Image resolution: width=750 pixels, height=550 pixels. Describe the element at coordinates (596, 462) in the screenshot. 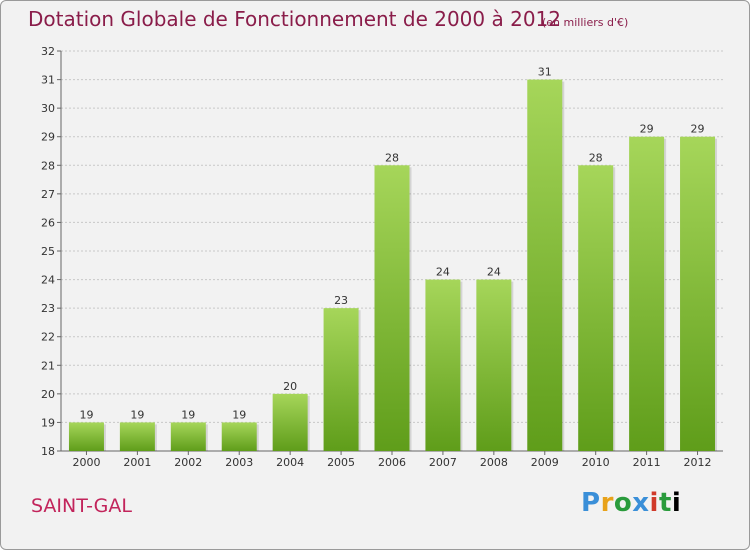

I see `x-tick-label: 2010` at that location.